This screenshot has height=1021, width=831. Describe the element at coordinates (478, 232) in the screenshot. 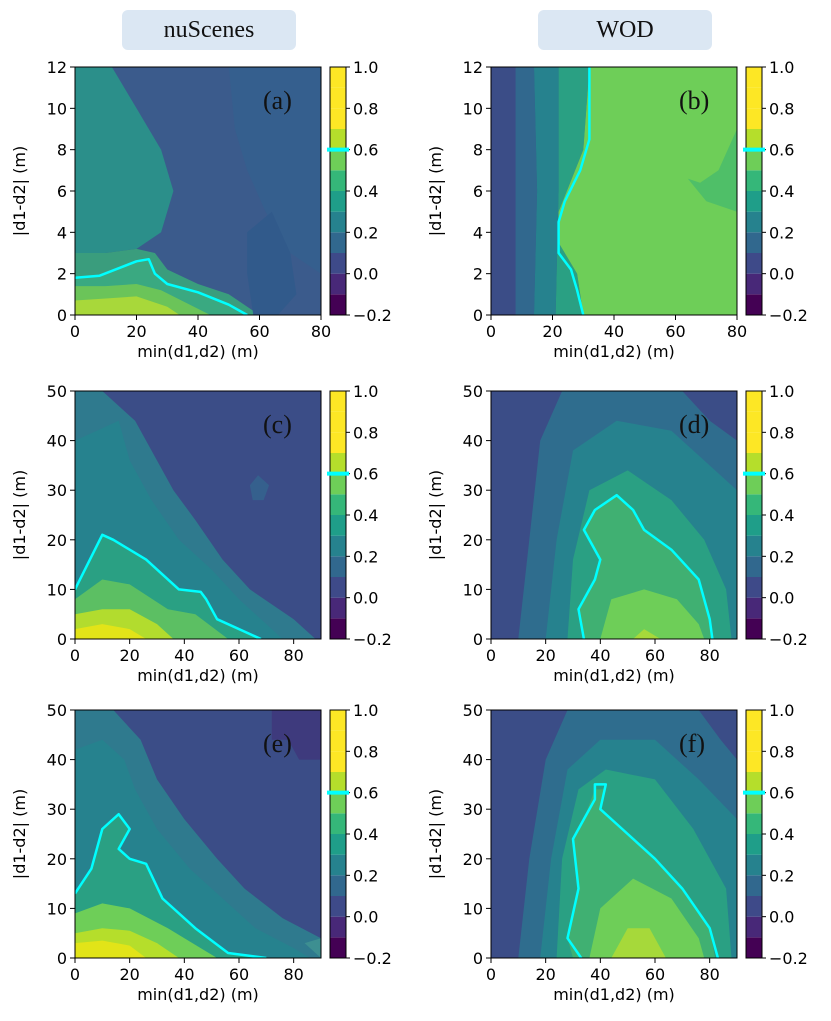

I see `y-tick-label: 4` at that location.